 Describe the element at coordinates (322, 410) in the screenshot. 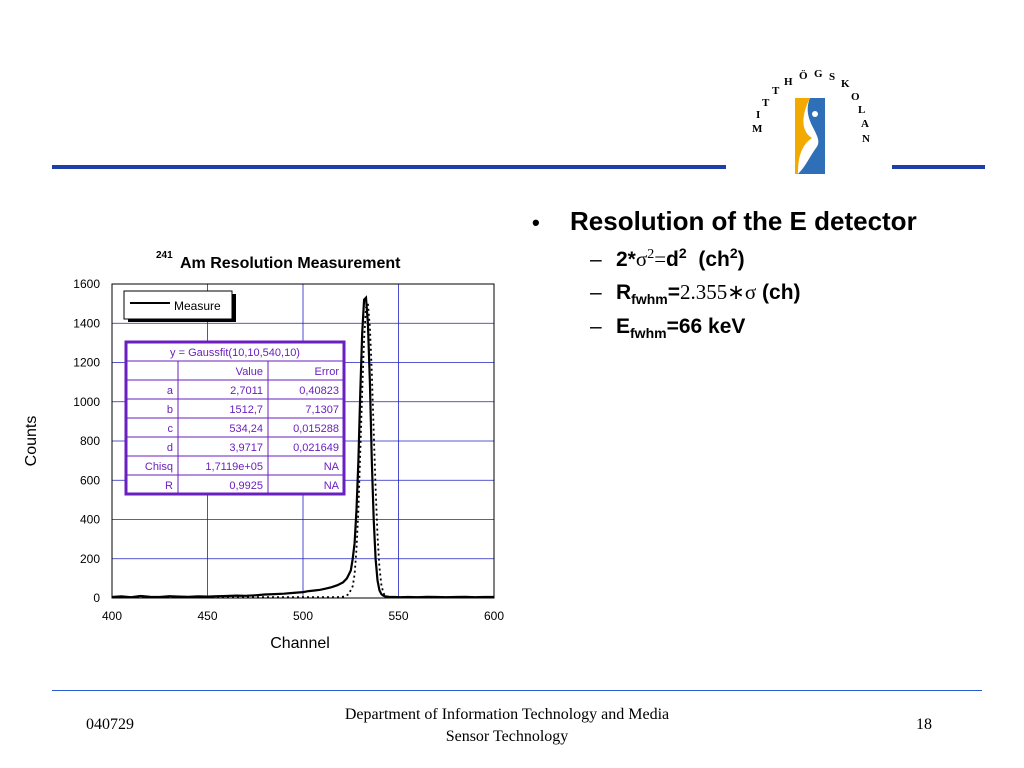

I see `fit-table-cell: 7,1307` at that location.